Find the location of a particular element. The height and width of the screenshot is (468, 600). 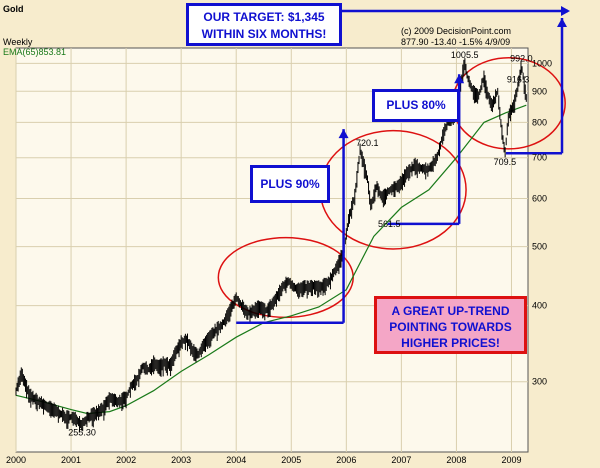

x-tick-label: 2009 is located at coordinates (511, 460).